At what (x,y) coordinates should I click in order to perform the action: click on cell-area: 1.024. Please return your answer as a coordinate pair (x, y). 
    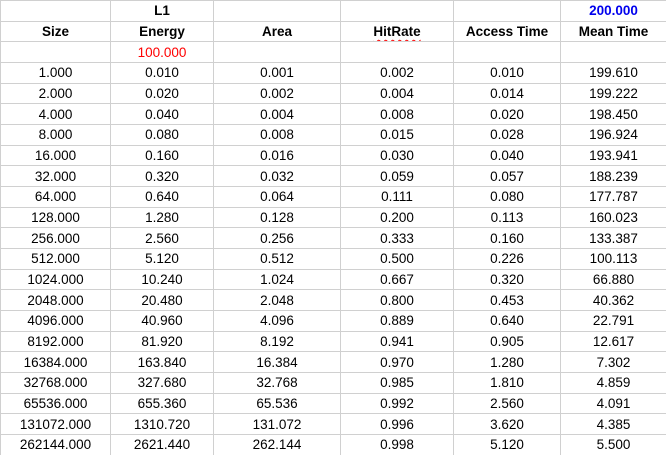
    Looking at the image, I should click on (277, 279).